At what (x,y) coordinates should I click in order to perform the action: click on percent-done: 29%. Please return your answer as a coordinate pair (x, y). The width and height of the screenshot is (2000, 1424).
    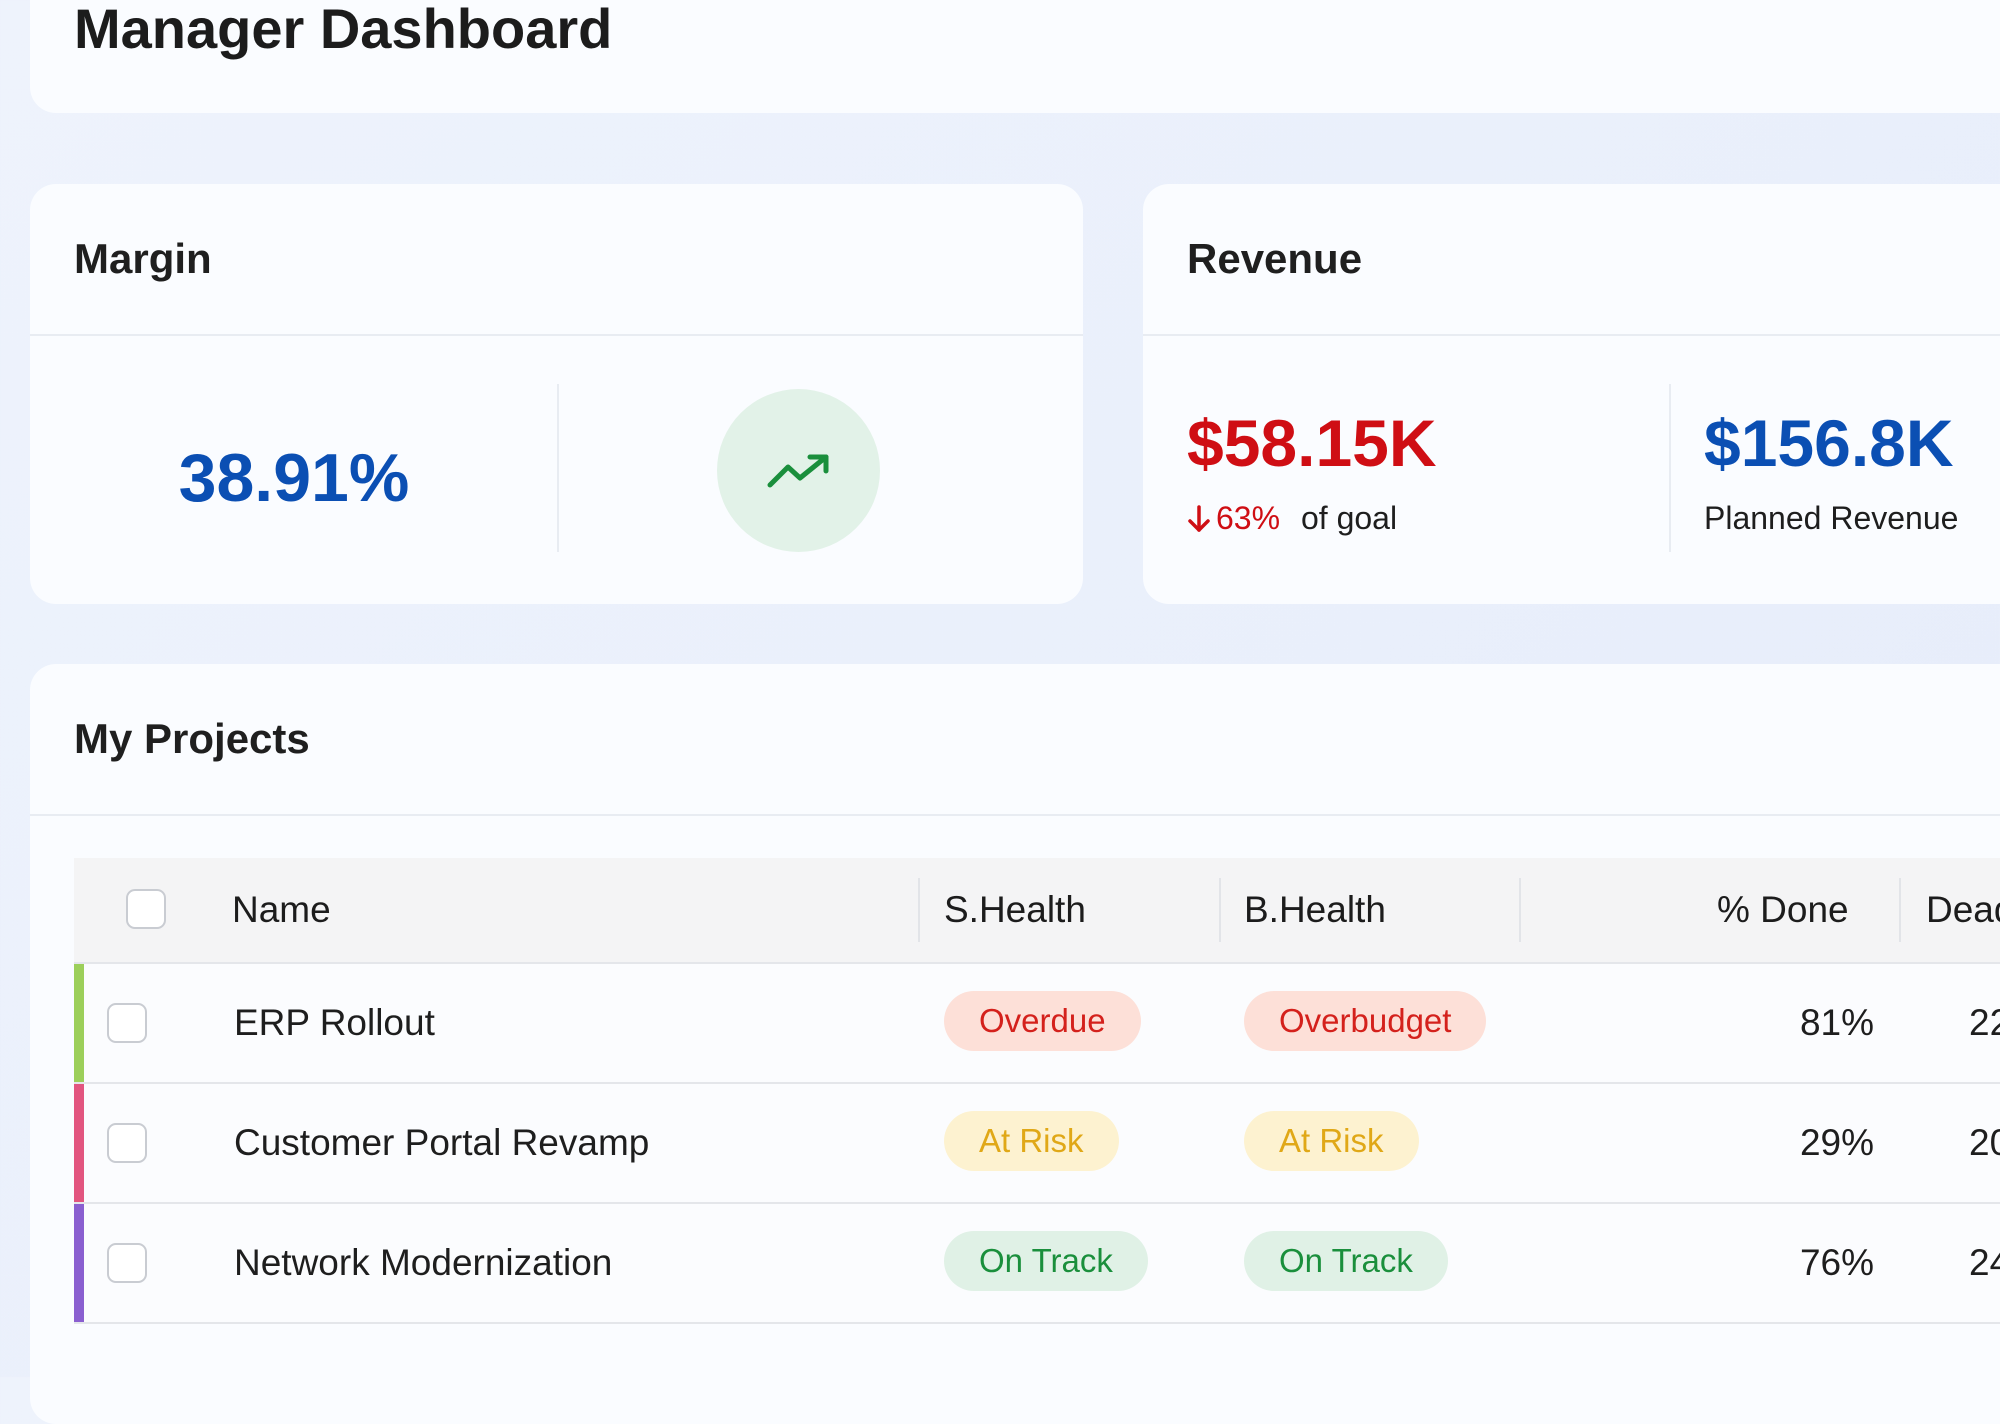
    Looking at the image, I should click on (1836, 1142).